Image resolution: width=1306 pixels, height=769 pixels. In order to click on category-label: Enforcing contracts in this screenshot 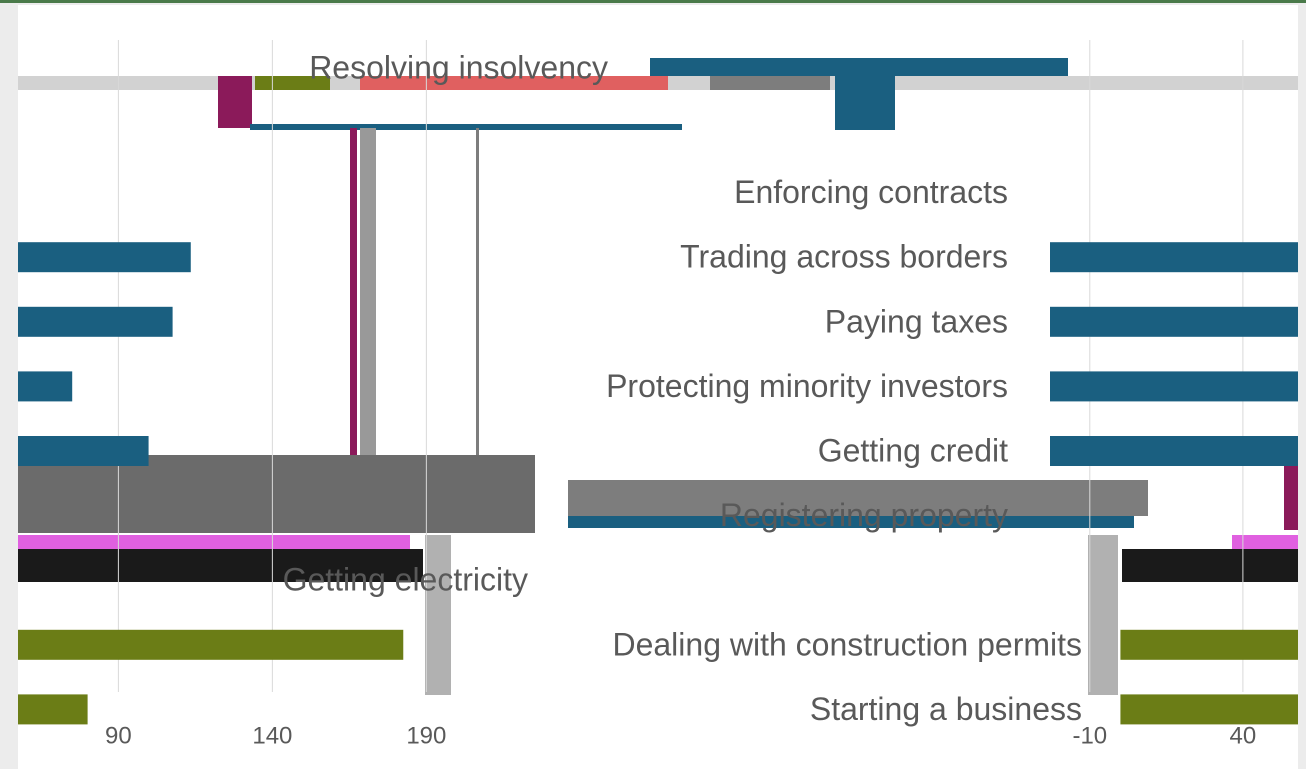, I will do `click(871, 192)`.